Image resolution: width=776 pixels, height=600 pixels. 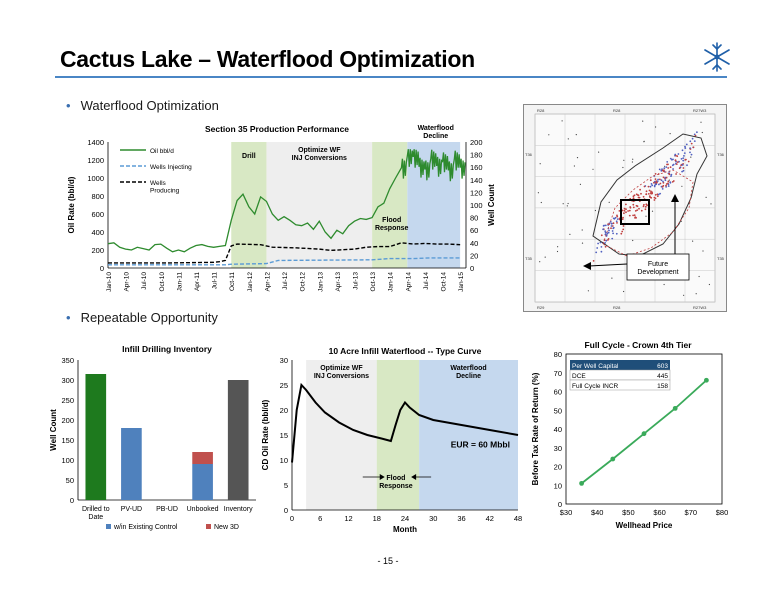 I want to click on x-tick-label: Apr-10, so click(x=127, y=282).